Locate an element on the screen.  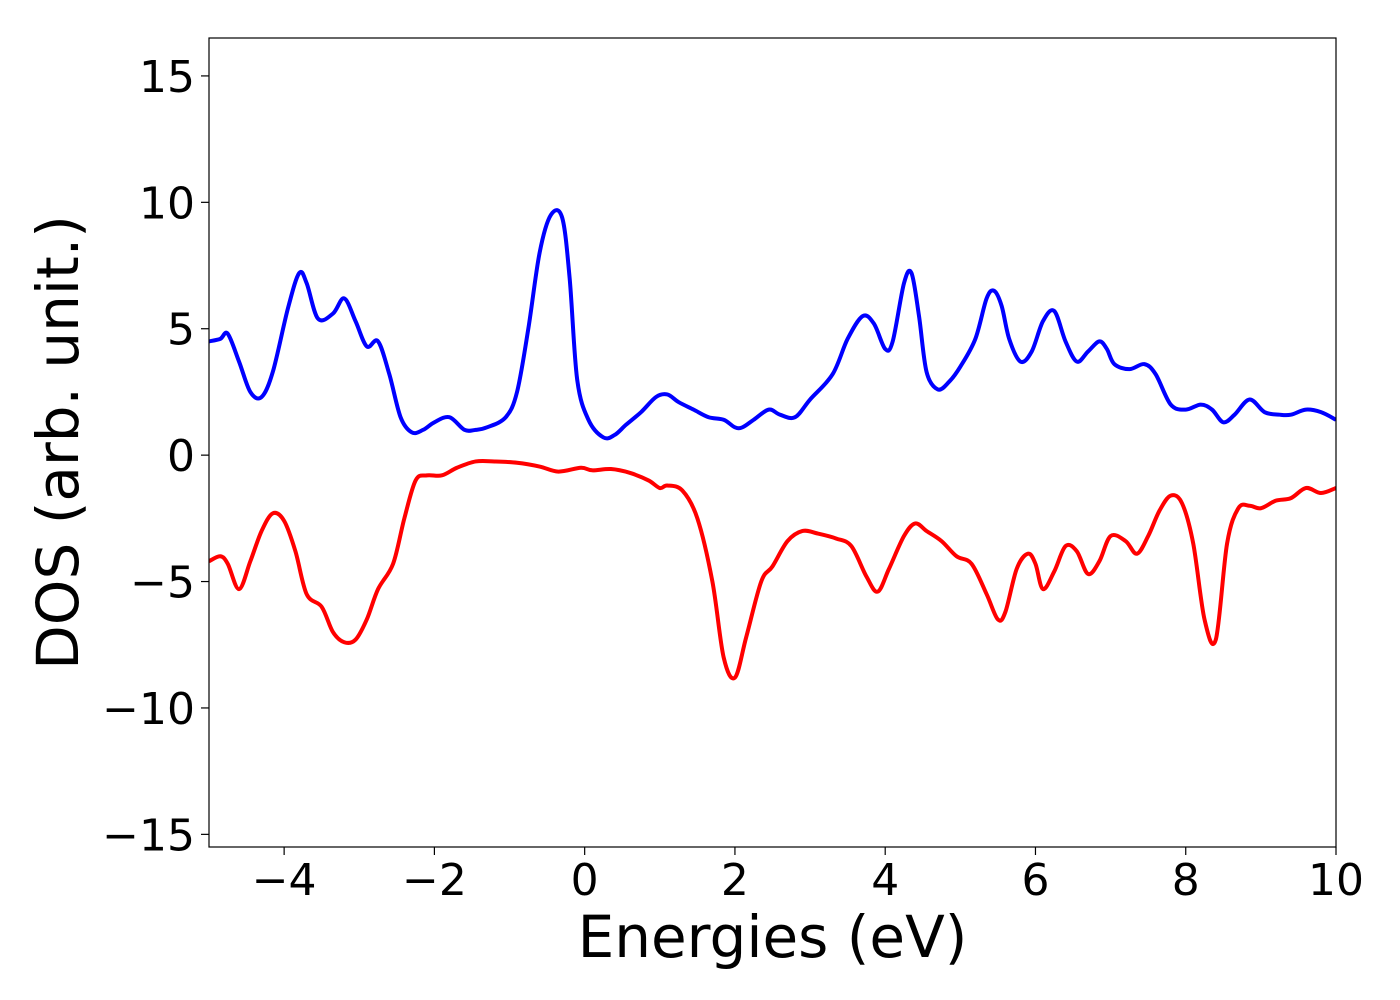
y-tick-label: 5 is located at coordinates (181, 330).